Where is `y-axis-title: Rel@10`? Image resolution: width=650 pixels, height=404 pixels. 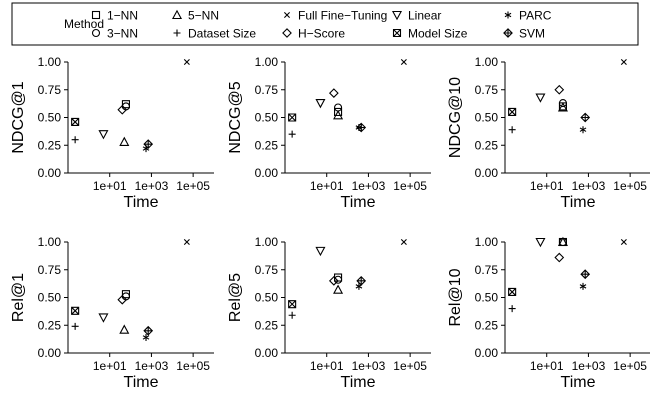
y-axis-title: Rel@10 is located at coordinates (455, 297).